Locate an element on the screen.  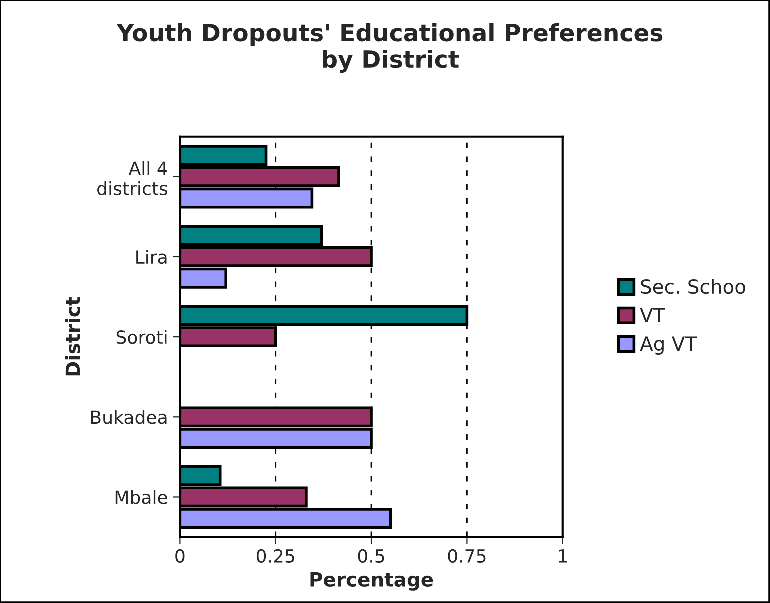
x-tick-label: 0.25 is located at coordinates (275, 556).